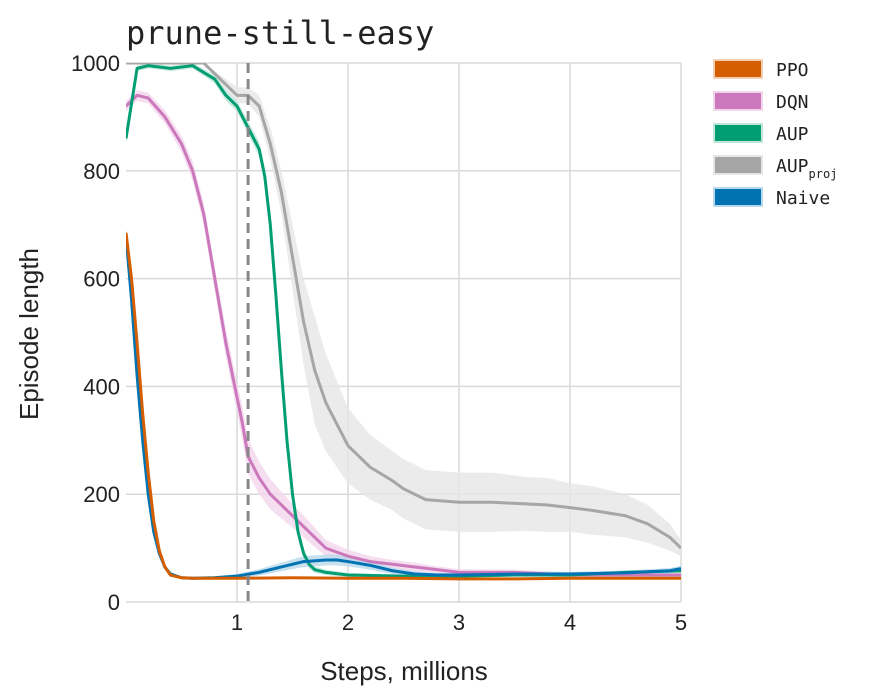 Image resolution: width=880 pixels, height=700 pixels. I want to click on legend-label: PPO, so click(792, 70).